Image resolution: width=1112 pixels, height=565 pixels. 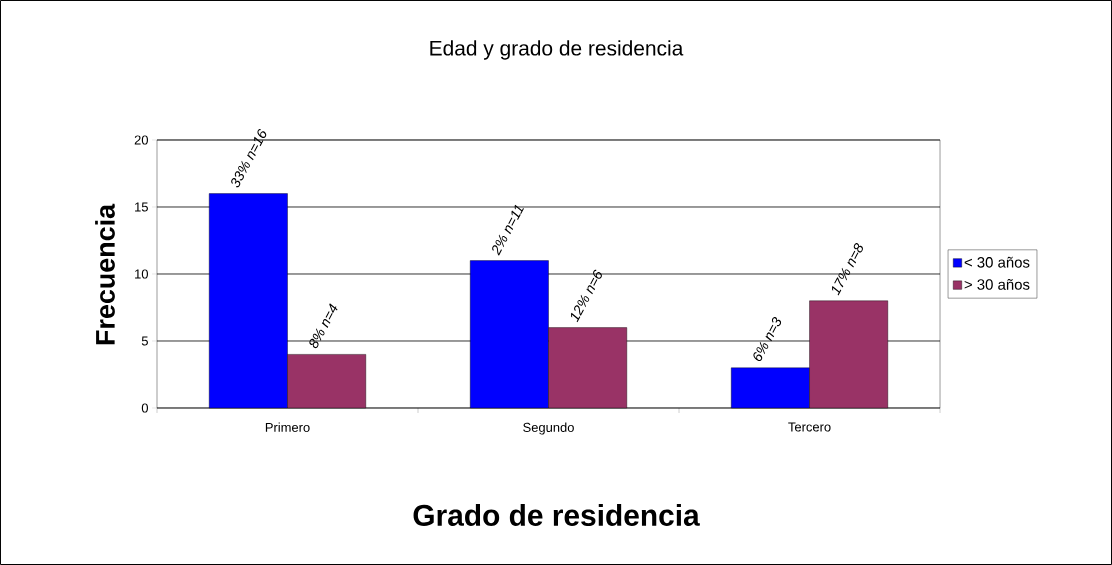 What do you see at coordinates (287, 427) in the screenshot?
I see `x-tick-label: Primero` at bounding box center [287, 427].